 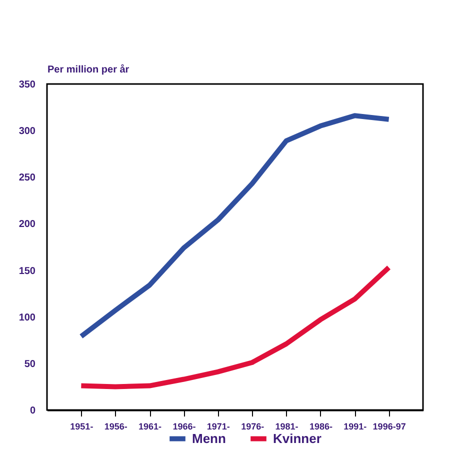 I want to click on x-tick-label: 1981-, so click(x=286, y=427).